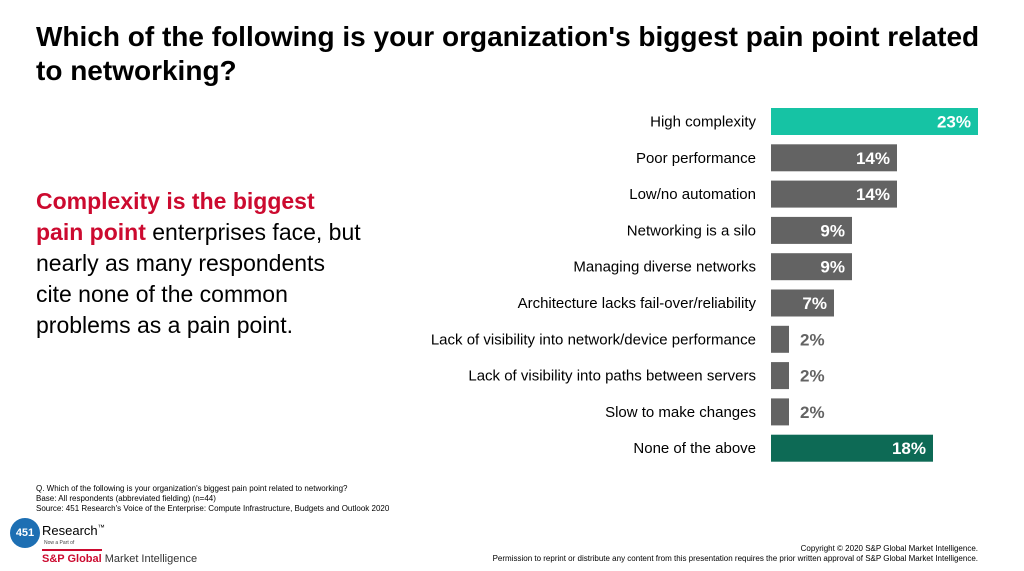 Image resolution: width=1024 pixels, height=571 pixels. I want to click on sp-global-brand: S&P Global, so click(72, 559).